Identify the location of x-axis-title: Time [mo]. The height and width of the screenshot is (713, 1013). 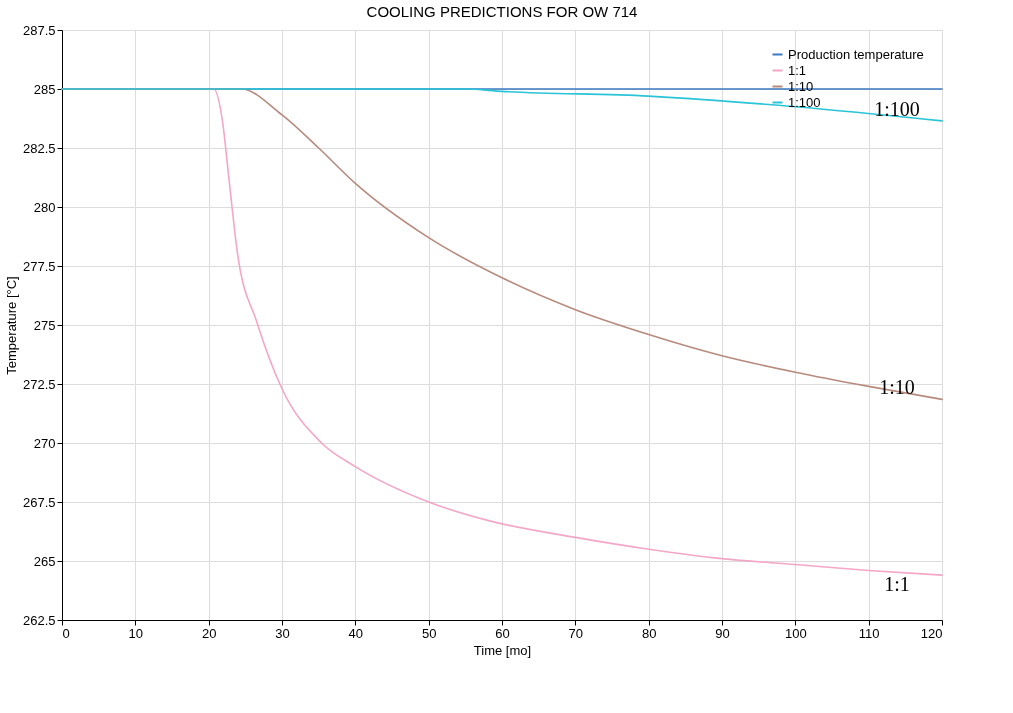
(502, 650).